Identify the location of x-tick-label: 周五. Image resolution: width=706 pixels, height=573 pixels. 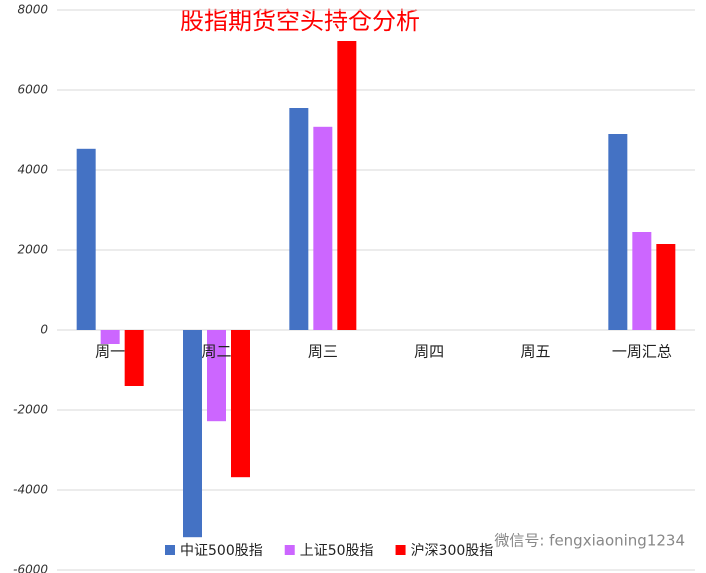
(535, 352).